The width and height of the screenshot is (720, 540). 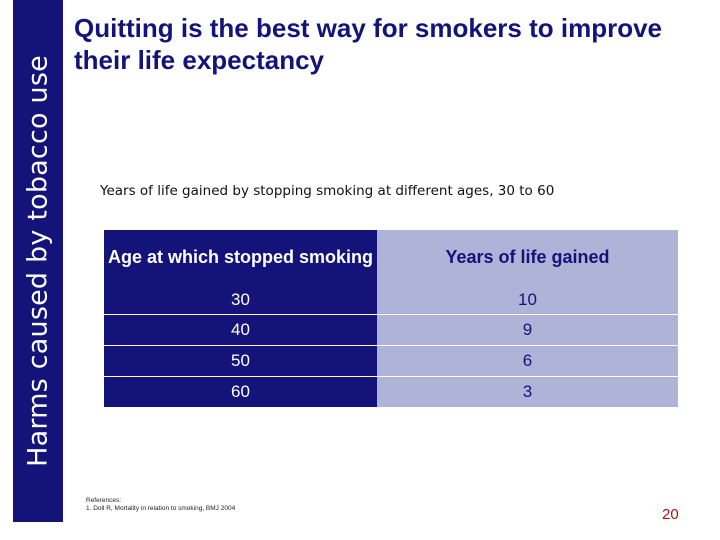 What do you see at coordinates (240, 329) in the screenshot?
I see `cell-age: 40` at bounding box center [240, 329].